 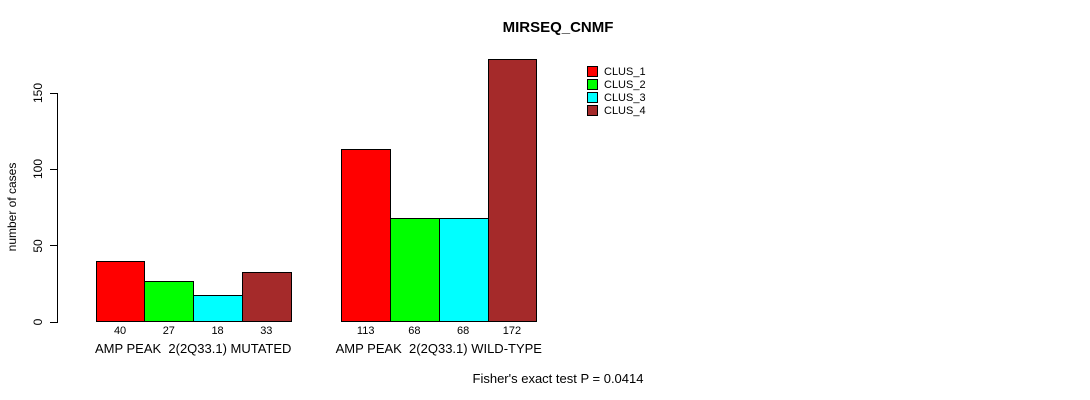 I want to click on legend-label-clus_4: CLUS_4, so click(x=625, y=110).